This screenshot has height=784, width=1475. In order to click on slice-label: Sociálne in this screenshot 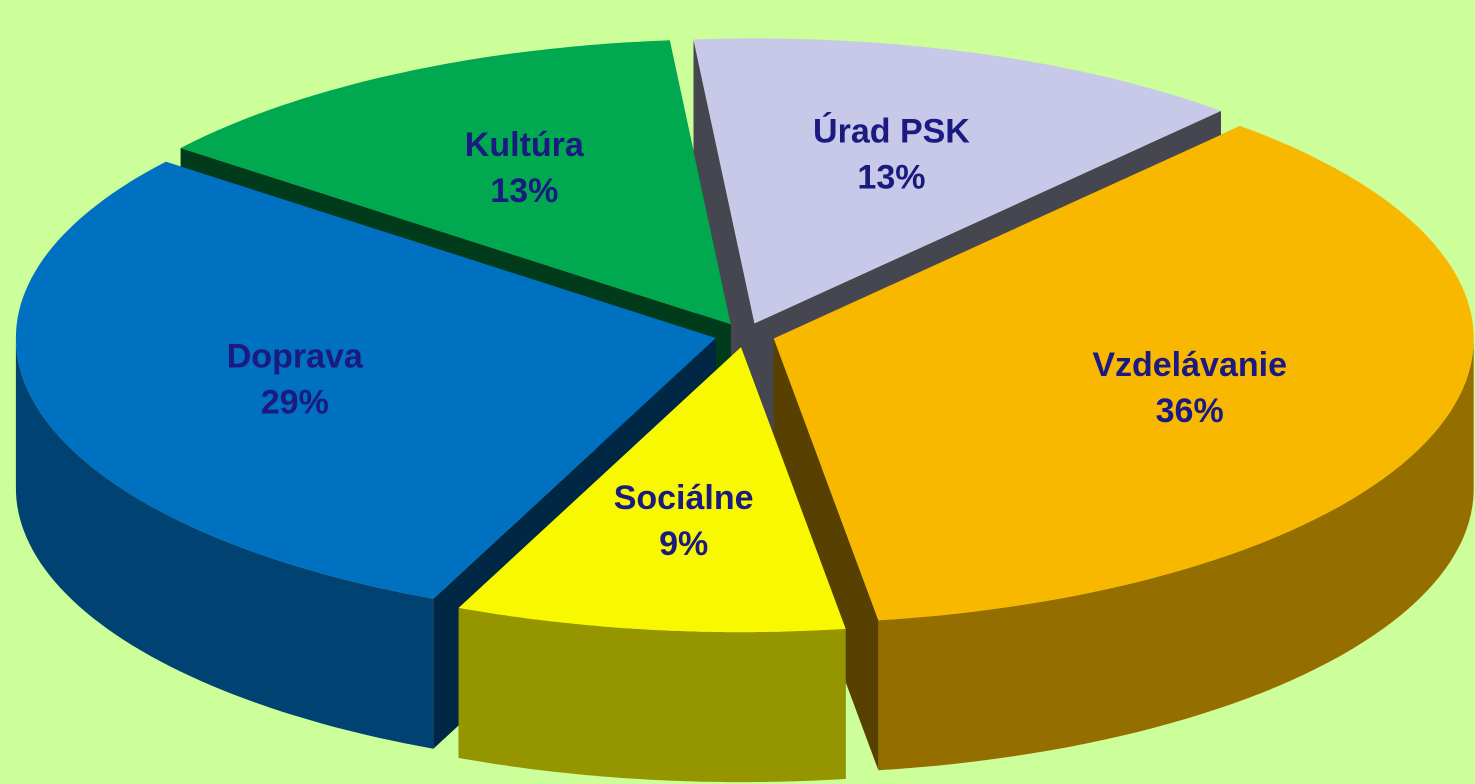, I will do `click(684, 498)`.